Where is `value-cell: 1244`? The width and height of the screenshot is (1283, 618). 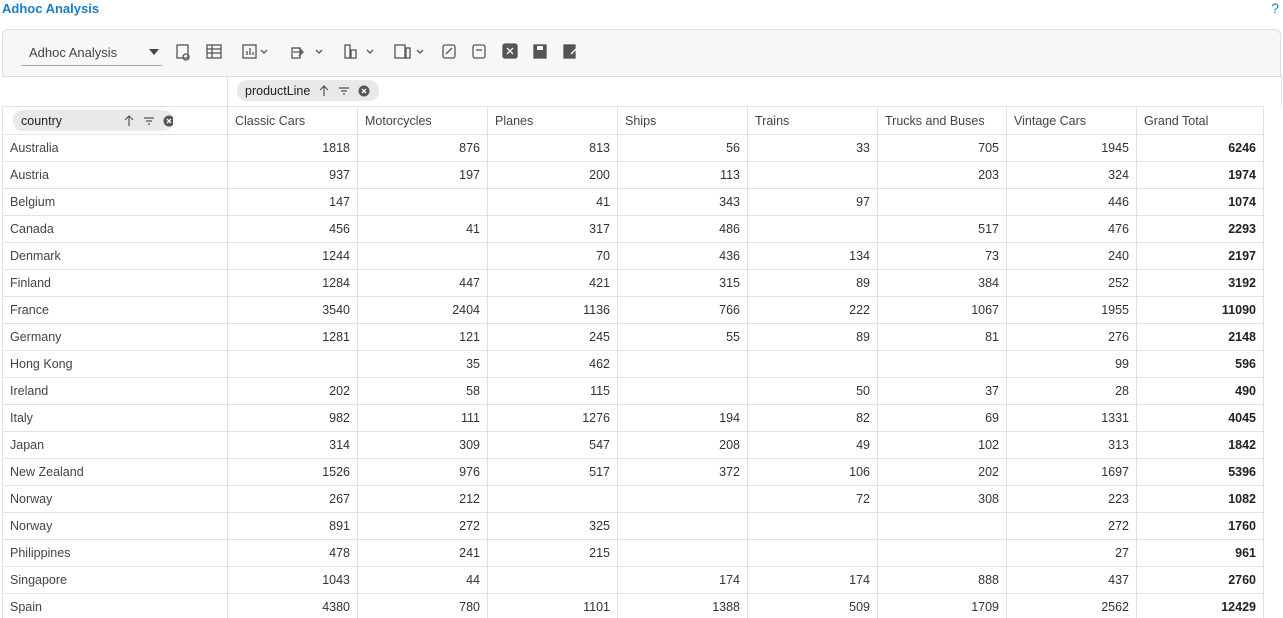 value-cell: 1244 is located at coordinates (292, 256).